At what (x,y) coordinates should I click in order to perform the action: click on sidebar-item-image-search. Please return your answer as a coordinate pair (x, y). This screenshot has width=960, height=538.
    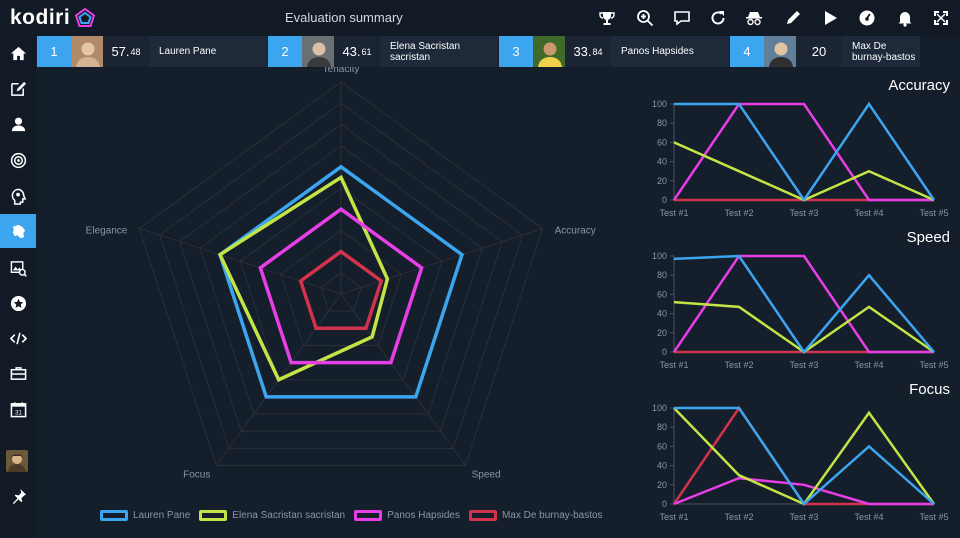
    Looking at the image, I should click on (18, 268).